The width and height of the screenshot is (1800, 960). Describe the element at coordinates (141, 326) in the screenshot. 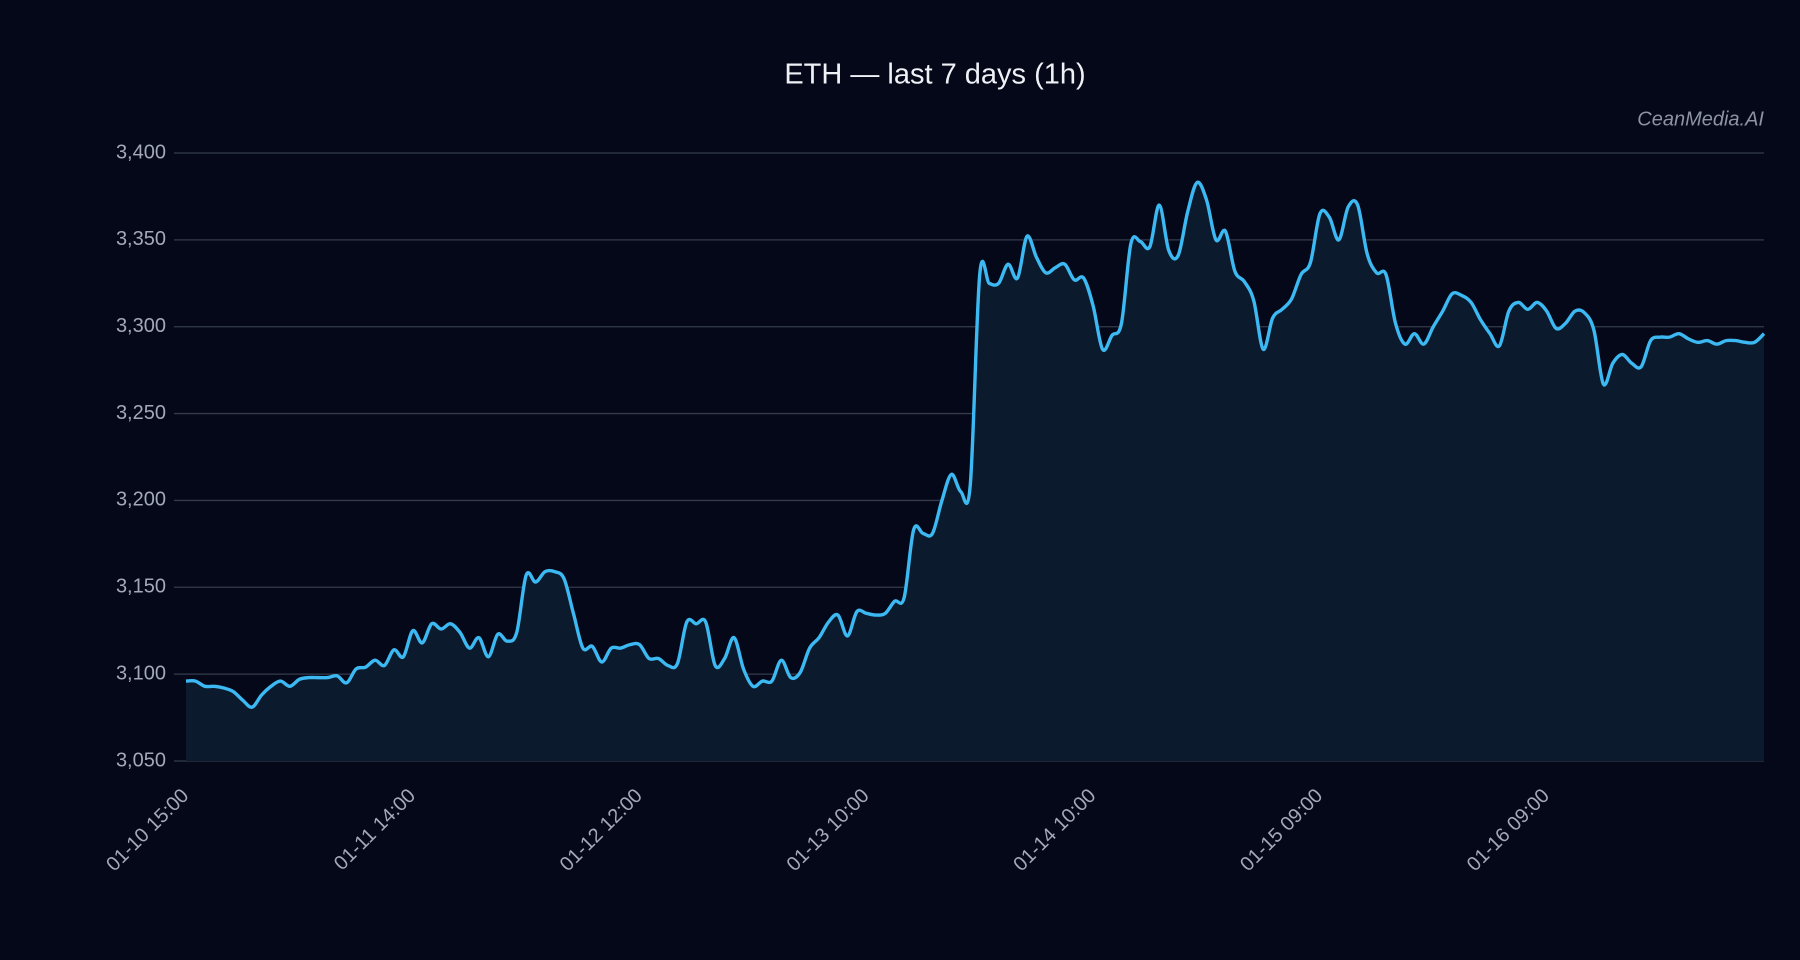

I see `y-tick-label: 3,300` at that location.